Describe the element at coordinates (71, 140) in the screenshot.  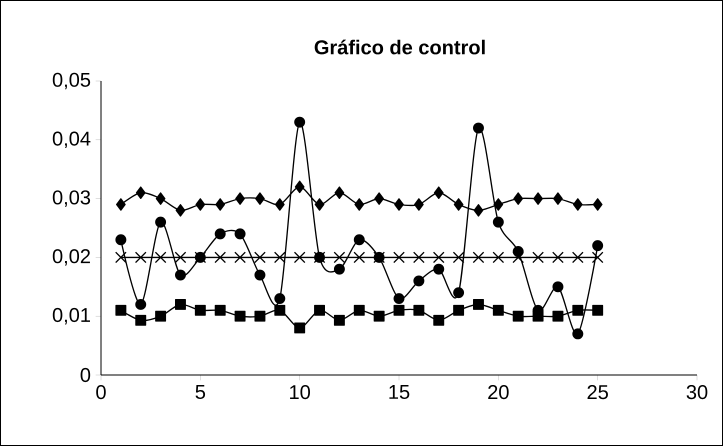
I see `y-tick-label: 0,04` at that location.